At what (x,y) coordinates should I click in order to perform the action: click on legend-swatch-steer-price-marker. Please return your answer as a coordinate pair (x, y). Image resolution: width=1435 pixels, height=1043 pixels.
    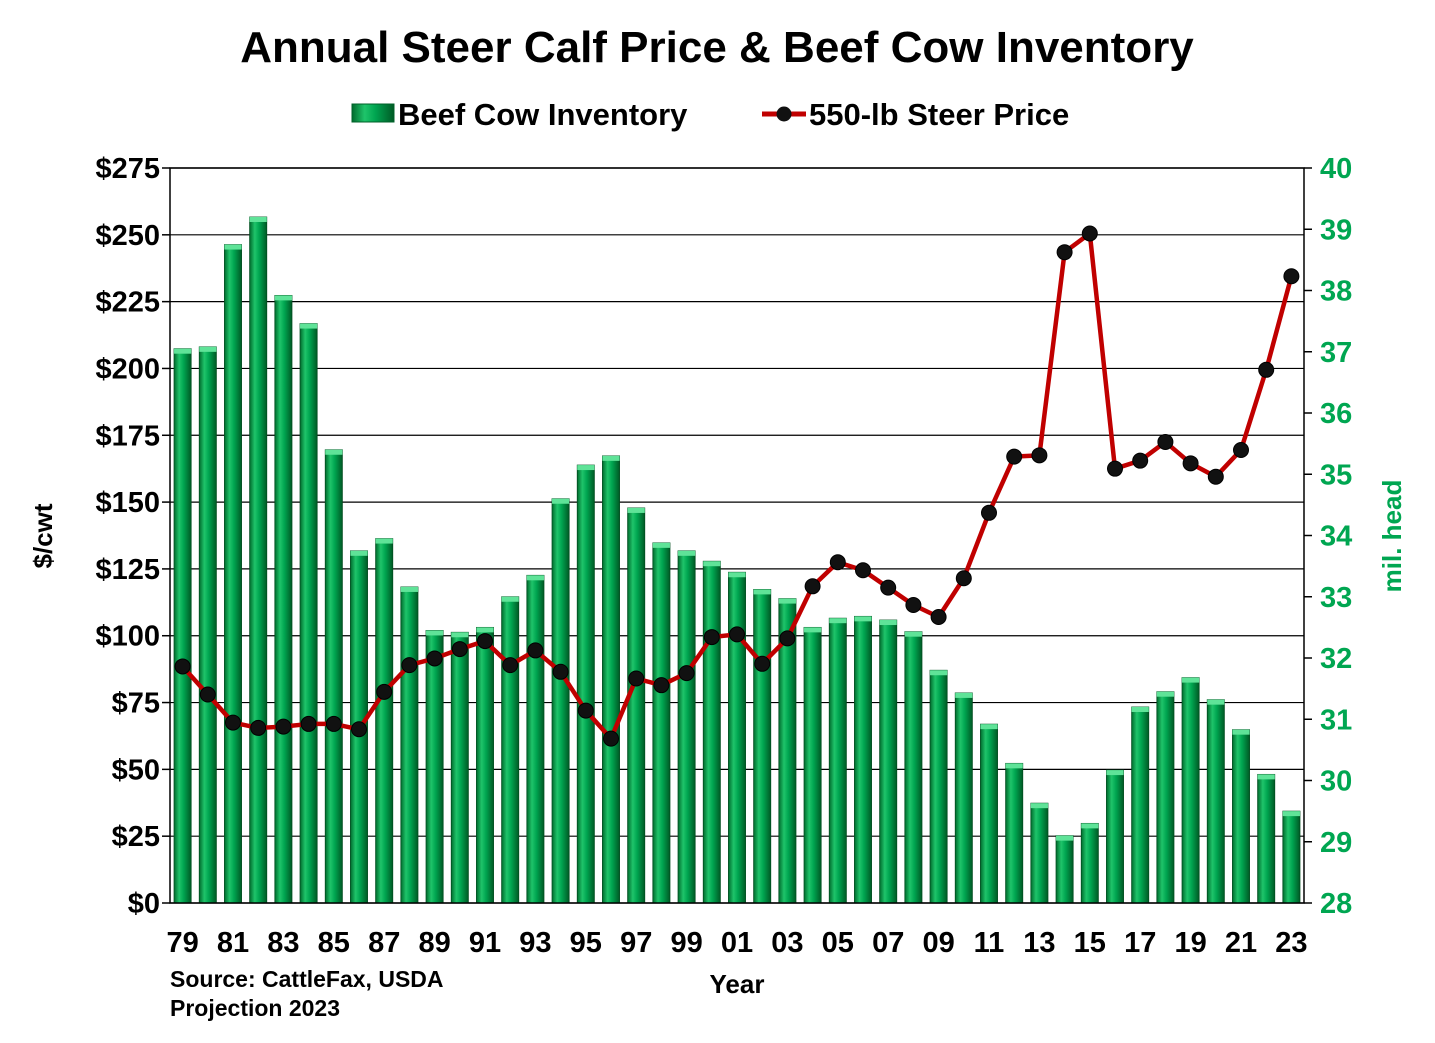
    Looking at the image, I should click on (784, 114).